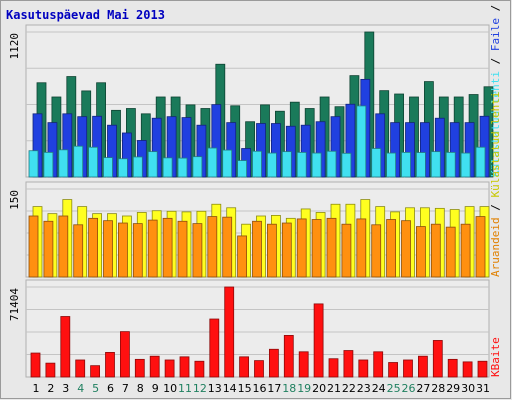 The height and width of the screenshot is (400, 512). What do you see at coordinates (465, 165) in the screenshot?
I see `bar-külastatud-lehti-day-30` at bounding box center [465, 165].